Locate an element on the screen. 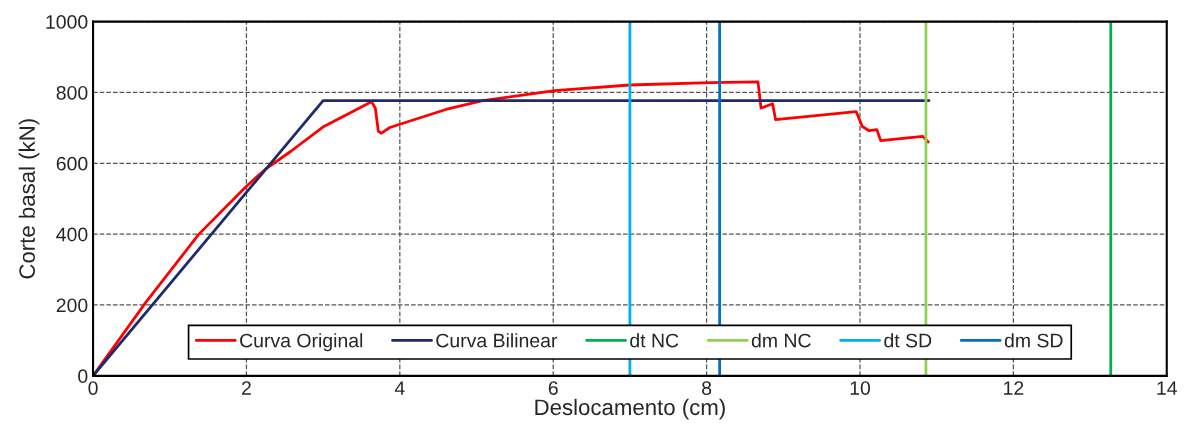  x-tick-label: 14 is located at coordinates (1167, 388).